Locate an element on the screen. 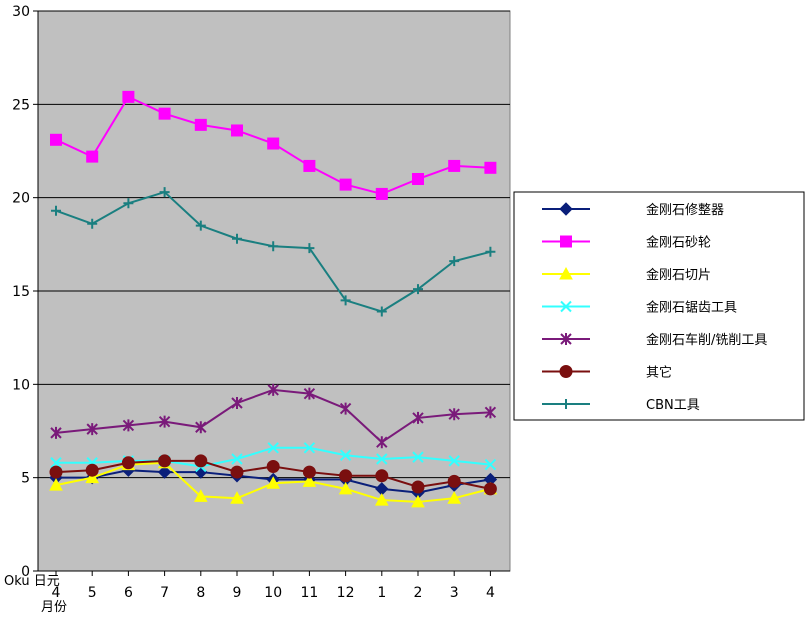 This screenshot has height=617, width=812. y-tick-label-10: 10 is located at coordinates (21, 385).